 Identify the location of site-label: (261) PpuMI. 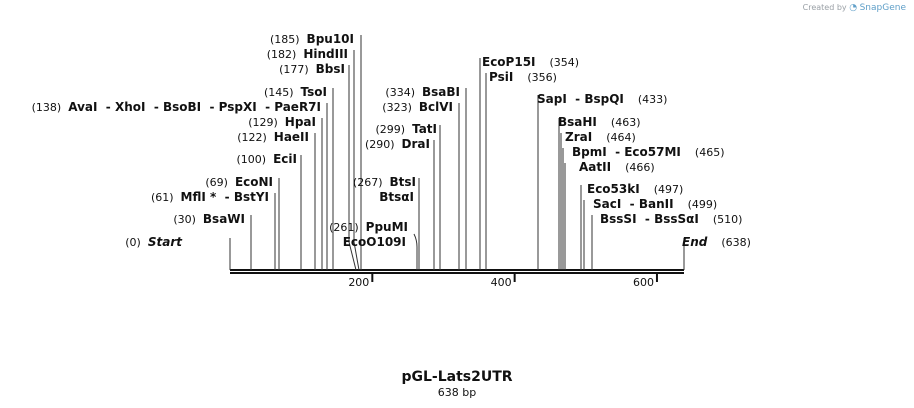
(368, 227).